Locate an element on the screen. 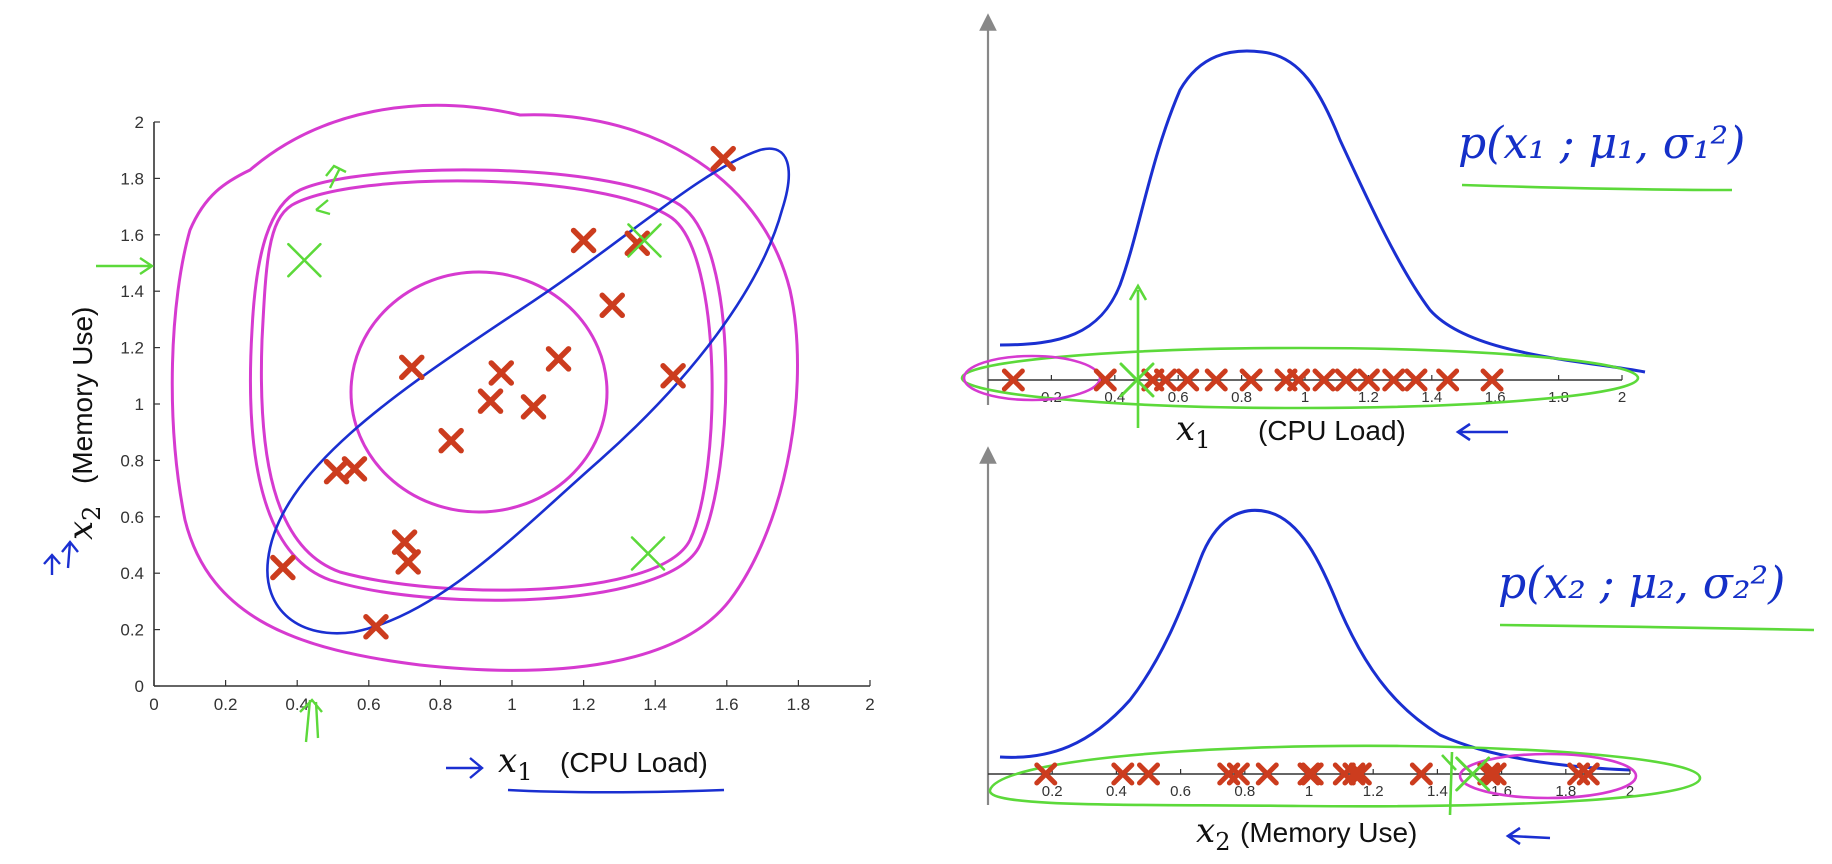 The width and height of the screenshot is (1832, 864). x1-density-x-label: (CPU Load) is located at coordinates (1332, 430).